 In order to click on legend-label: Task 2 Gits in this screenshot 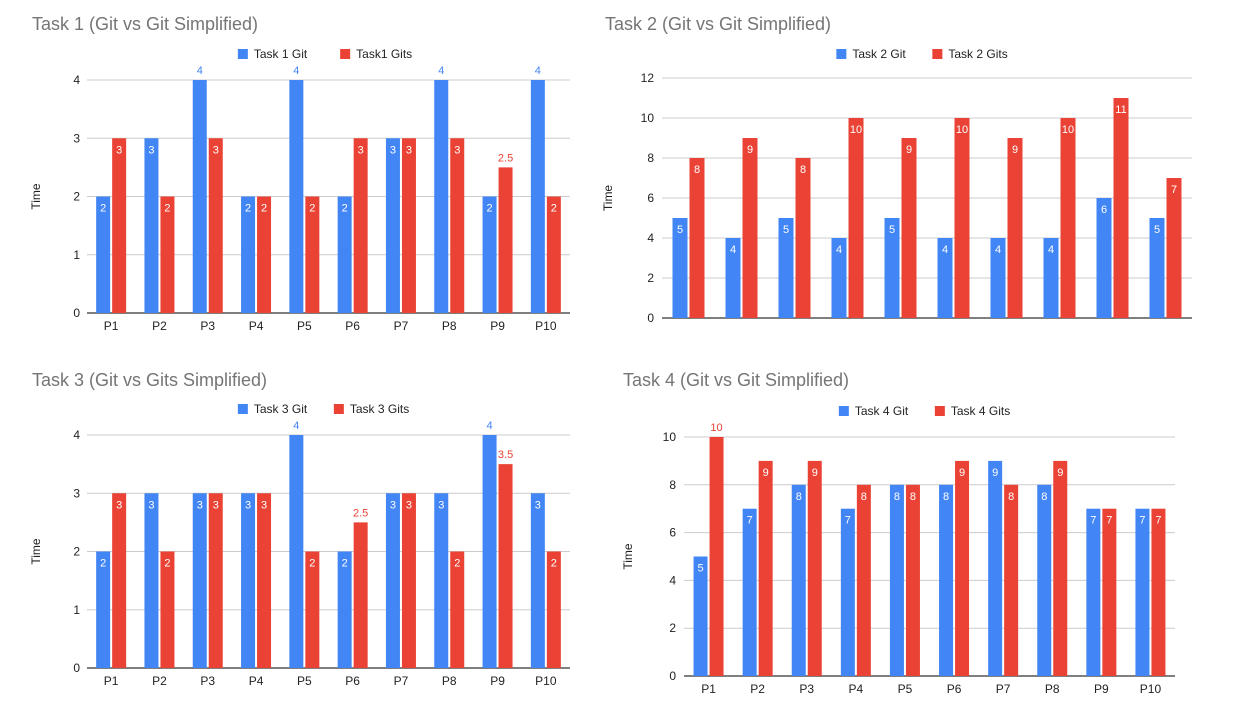, I will do `click(977, 54)`.